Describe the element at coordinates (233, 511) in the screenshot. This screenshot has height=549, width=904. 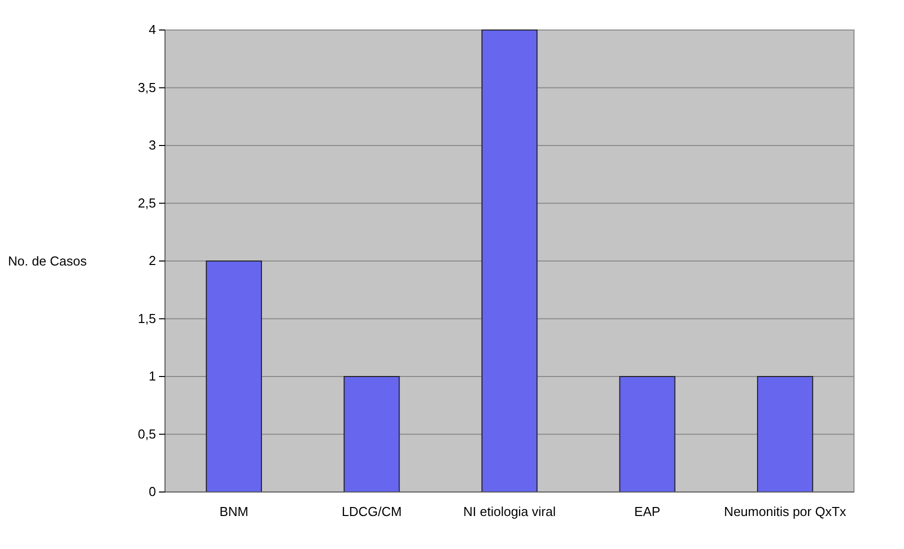
I see `x-tick-label: BNM` at that location.